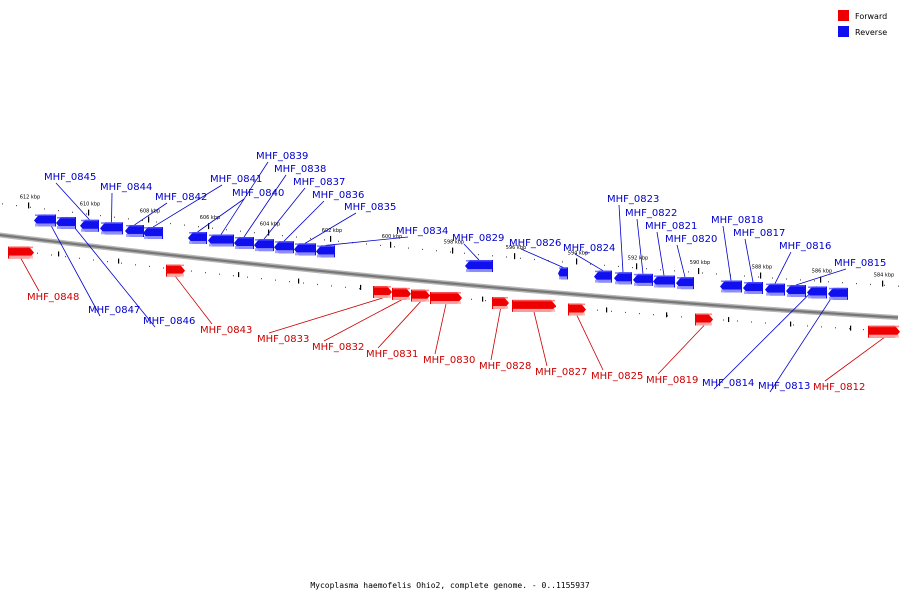 Image resolution: width=900 pixels, height=600 pixels. I want to click on scale-tick-label: 588 kbp, so click(762, 268).